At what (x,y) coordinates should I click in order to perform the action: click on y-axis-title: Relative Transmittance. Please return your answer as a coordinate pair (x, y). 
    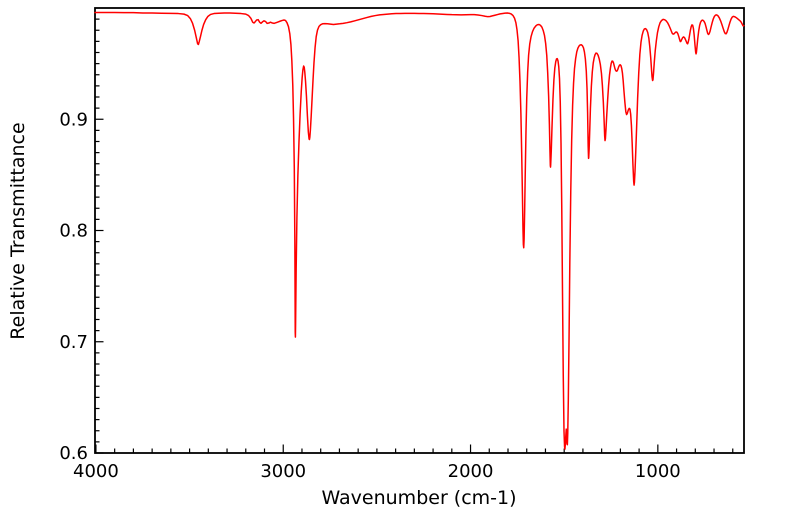
    Looking at the image, I should click on (18, 230).